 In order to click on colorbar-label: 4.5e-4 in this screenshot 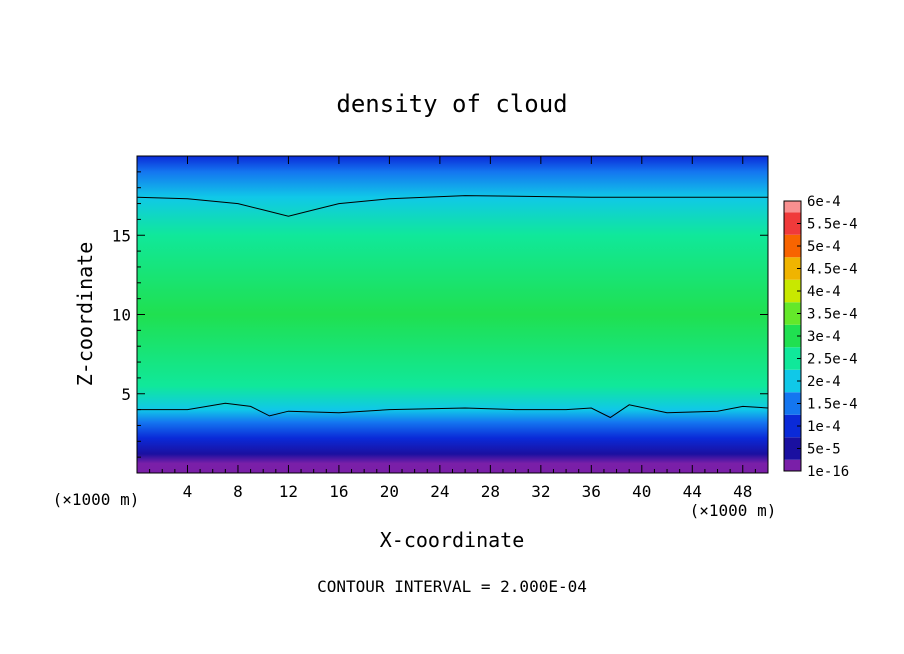, I will do `click(832, 270)`.